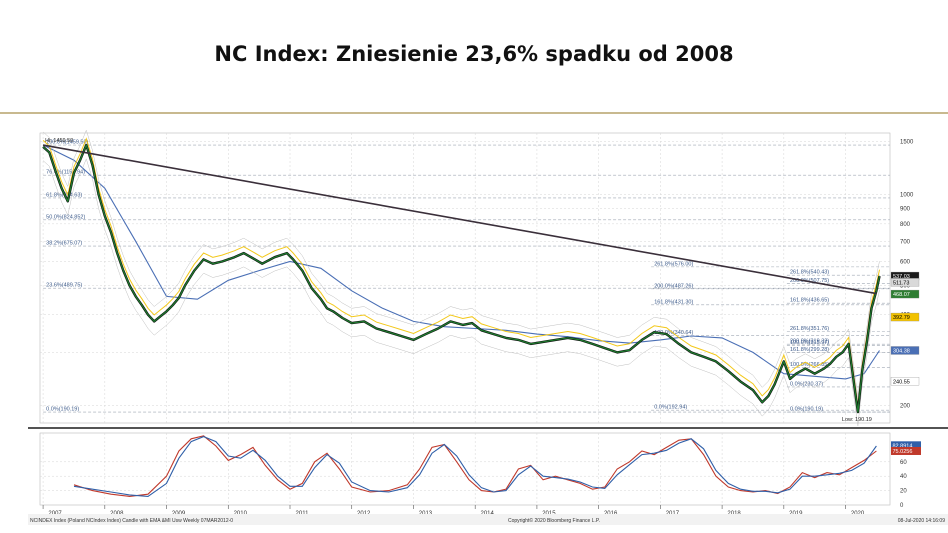 This screenshot has width=948, height=533. Describe the element at coordinates (64, 244) in the screenshot. I see `fibonacci-label: 38.2%(675.07)` at that location.